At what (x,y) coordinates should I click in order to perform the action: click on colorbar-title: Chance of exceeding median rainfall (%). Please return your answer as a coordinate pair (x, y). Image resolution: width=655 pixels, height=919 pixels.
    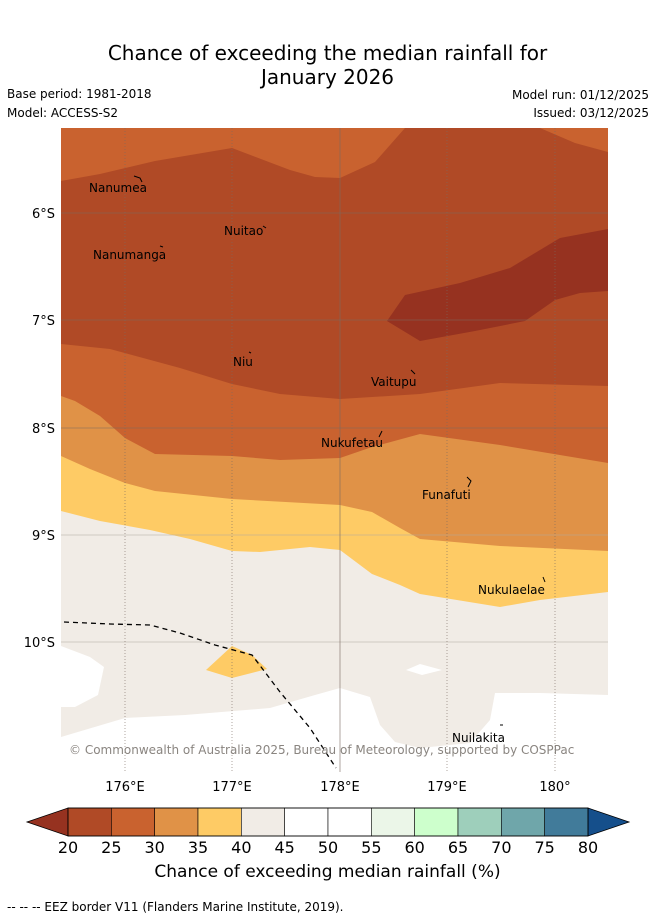
    Looking at the image, I should click on (327, 872).